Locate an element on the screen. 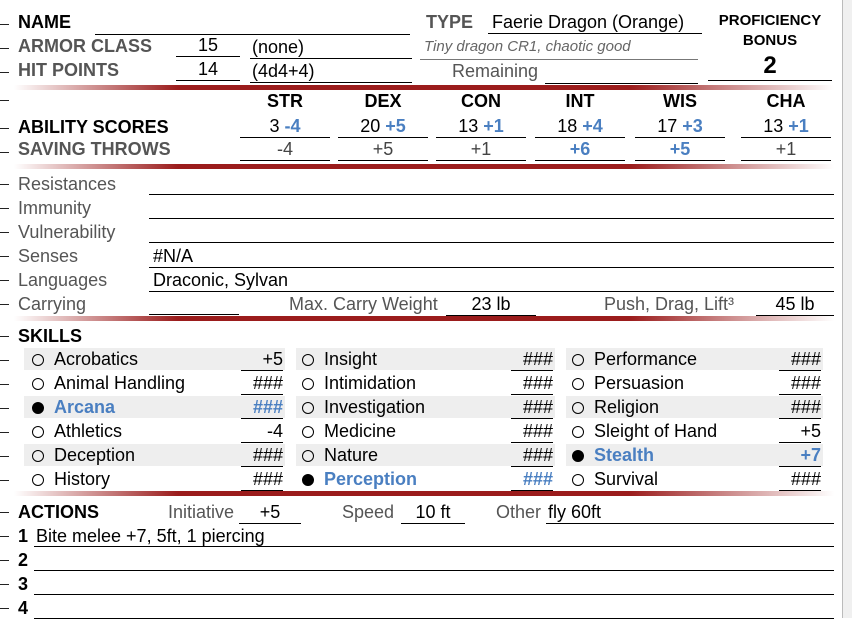 This screenshot has width=852, height=619. armor-class-value: 15 is located at coordinates (208, 46).